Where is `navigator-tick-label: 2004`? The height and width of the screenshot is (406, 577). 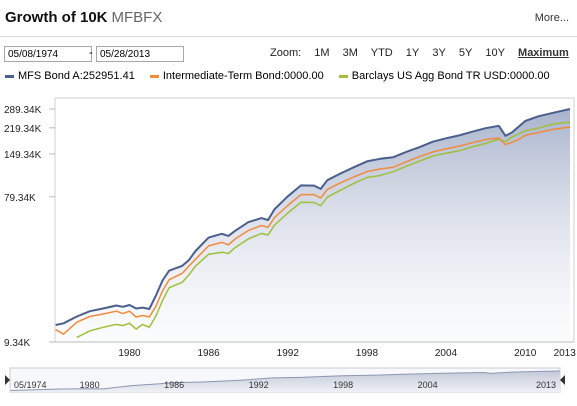
navigator-tick-label: 2004 is located at coordinates (428, 385).